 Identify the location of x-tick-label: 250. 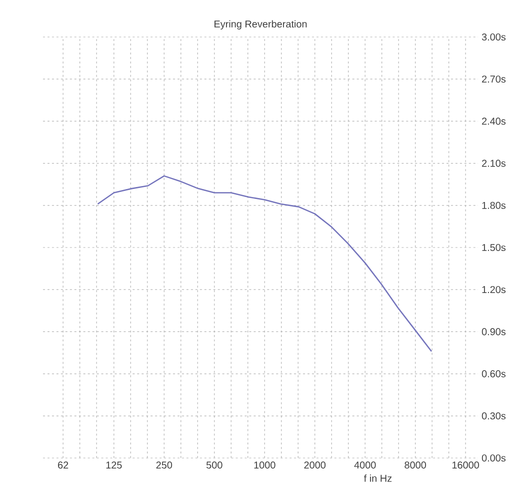
(164, 465).